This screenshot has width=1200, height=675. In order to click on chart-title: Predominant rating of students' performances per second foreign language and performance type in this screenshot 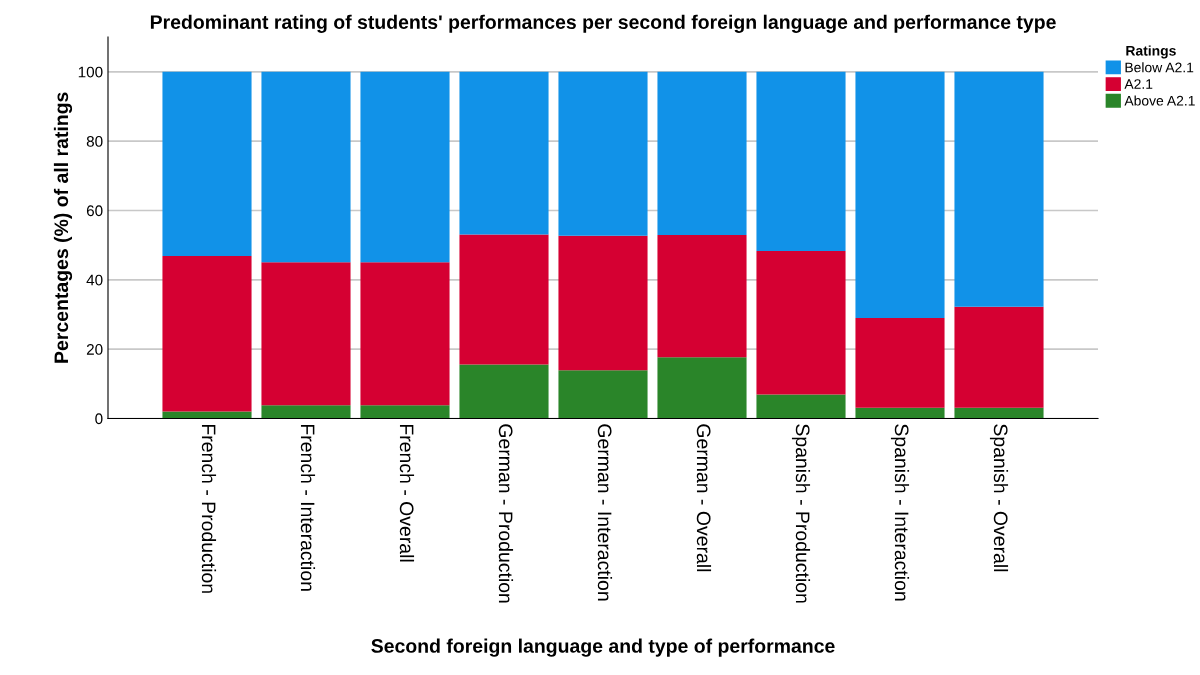, I will do `click(603, 23)`.